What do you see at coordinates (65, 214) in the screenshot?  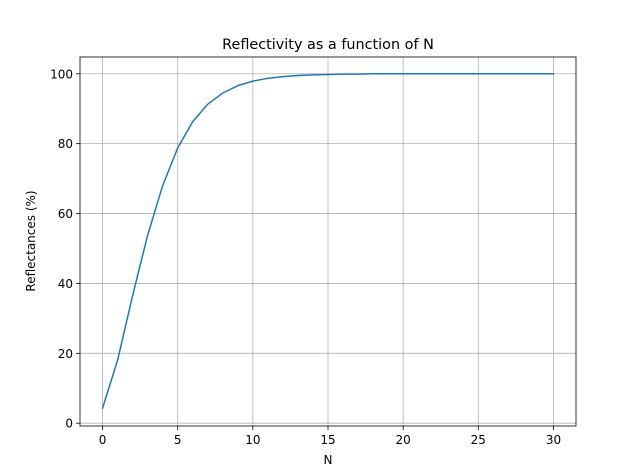 I see `y-tick-label: 60` at bounding box center [65, 214].